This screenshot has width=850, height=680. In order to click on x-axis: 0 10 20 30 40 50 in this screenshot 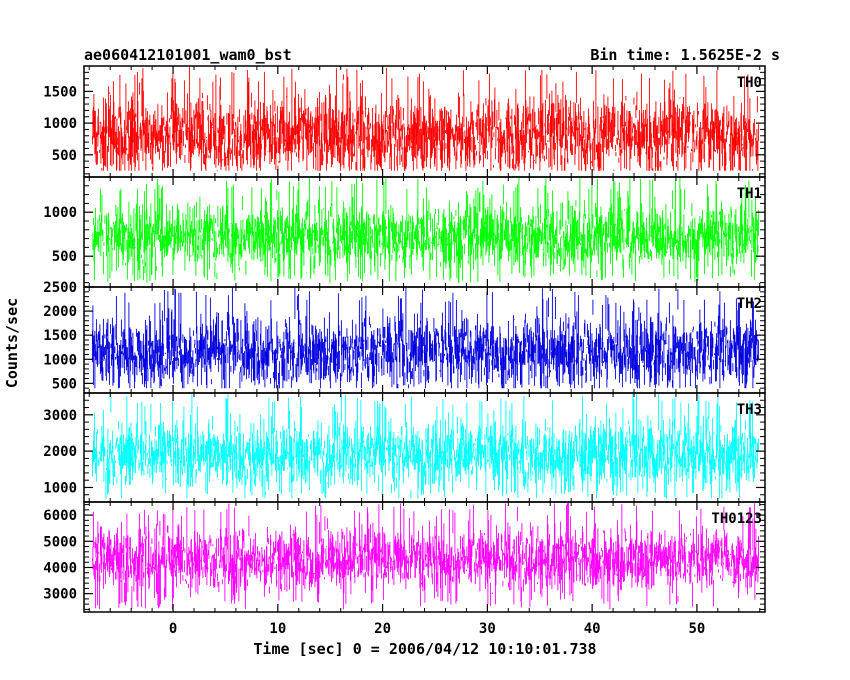, I will do `click(437, 629)`.